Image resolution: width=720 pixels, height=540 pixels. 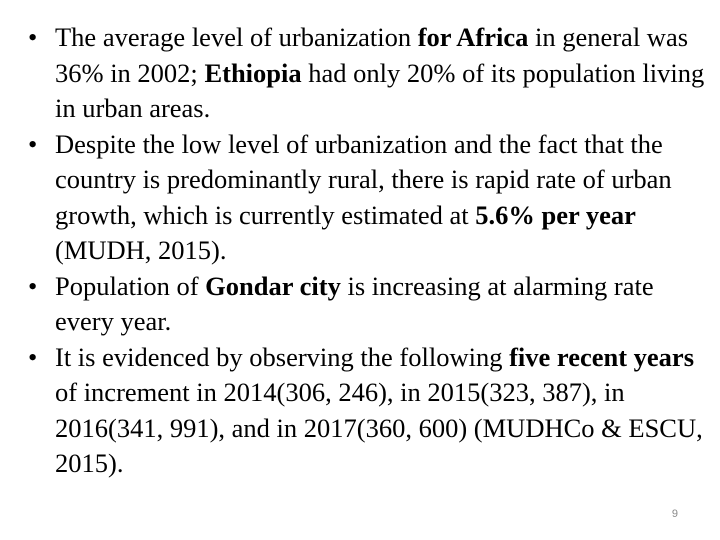 What do you see at coordinates (130, 285) in the screenshot?
I see `text: Population of` at bounding box center [130, 285].